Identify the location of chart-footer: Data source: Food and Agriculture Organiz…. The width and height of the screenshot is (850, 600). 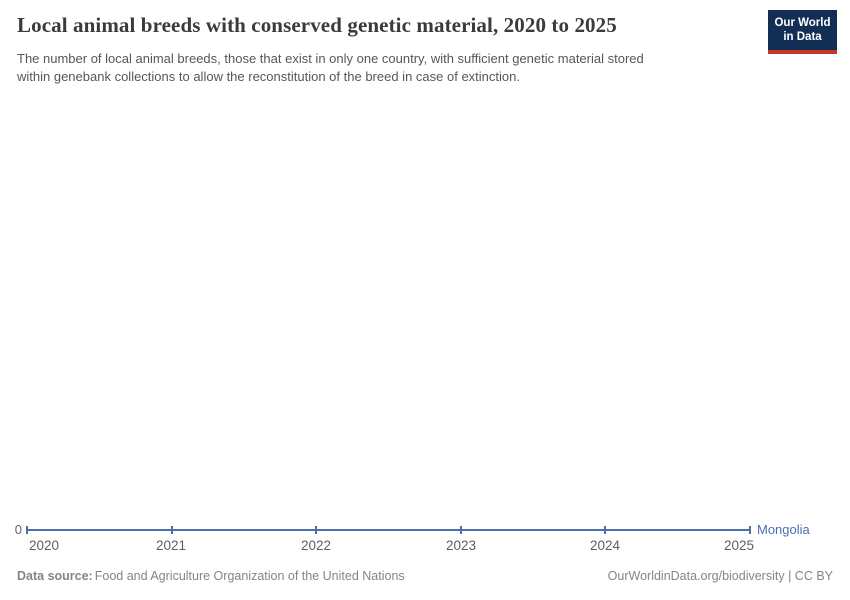
(425, 576).